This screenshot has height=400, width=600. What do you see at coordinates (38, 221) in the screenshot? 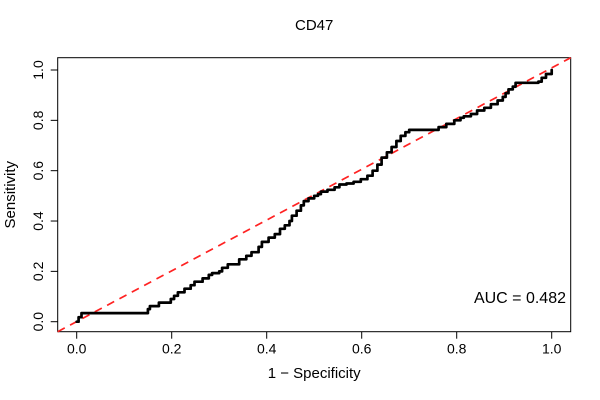
I see `y-axis-tick-label: 0.4` at bounding box center [38, 221].